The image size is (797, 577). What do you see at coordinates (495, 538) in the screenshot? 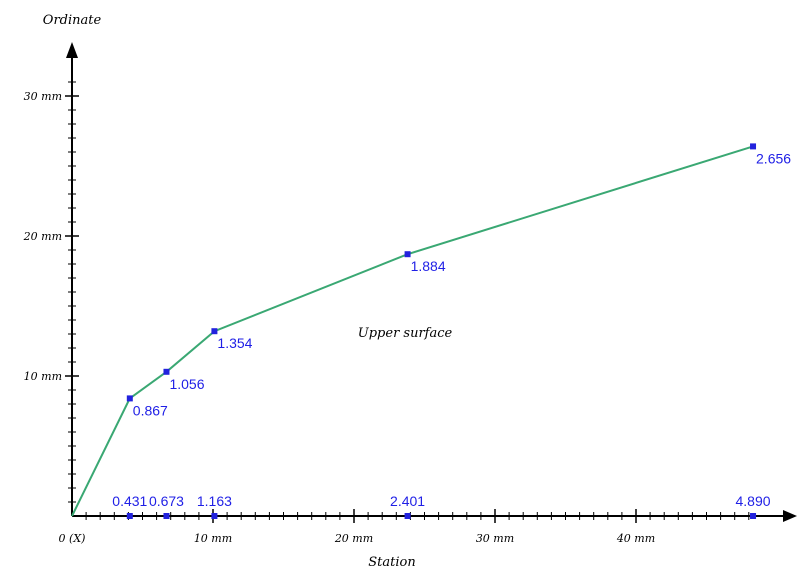
I see `x-tick-label: 30 mm` at bounding box center [495, 538].